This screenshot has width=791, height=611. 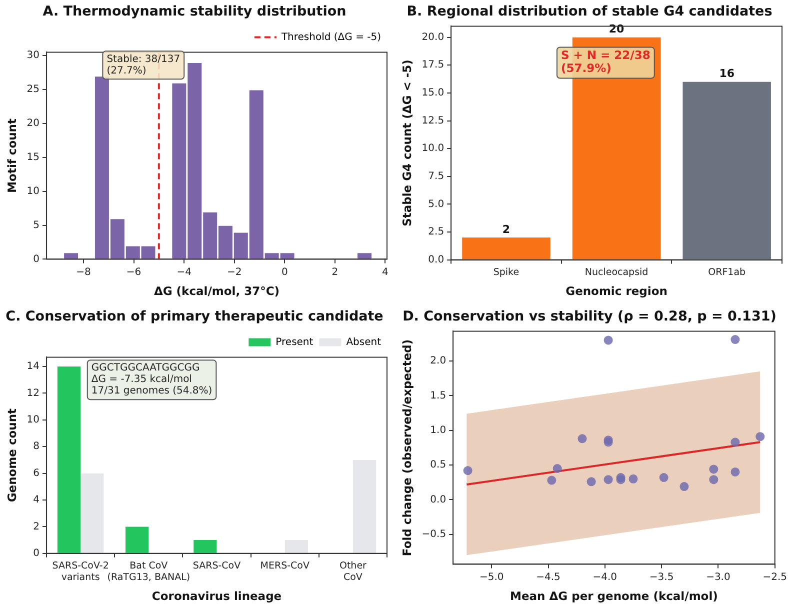 What do you see at coordinates (605, 61) in the screenshot?
I see `annotation: S + N = 22/38 (57.9%)` at bounding box center [605, 61].